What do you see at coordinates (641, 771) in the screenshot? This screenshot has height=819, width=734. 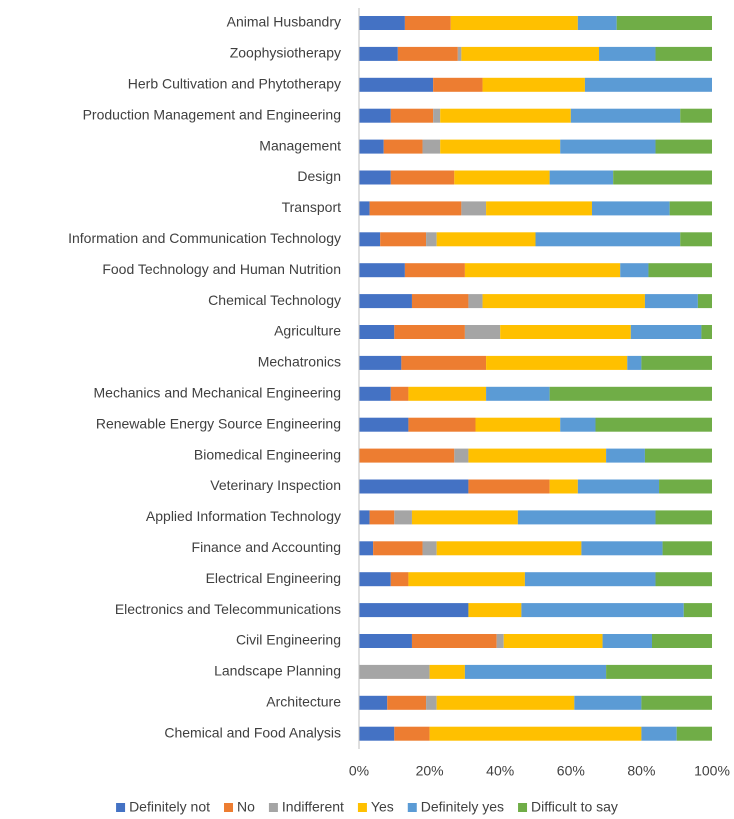 I see `x-tick-label: 80%` at bounding box center [641, 771].